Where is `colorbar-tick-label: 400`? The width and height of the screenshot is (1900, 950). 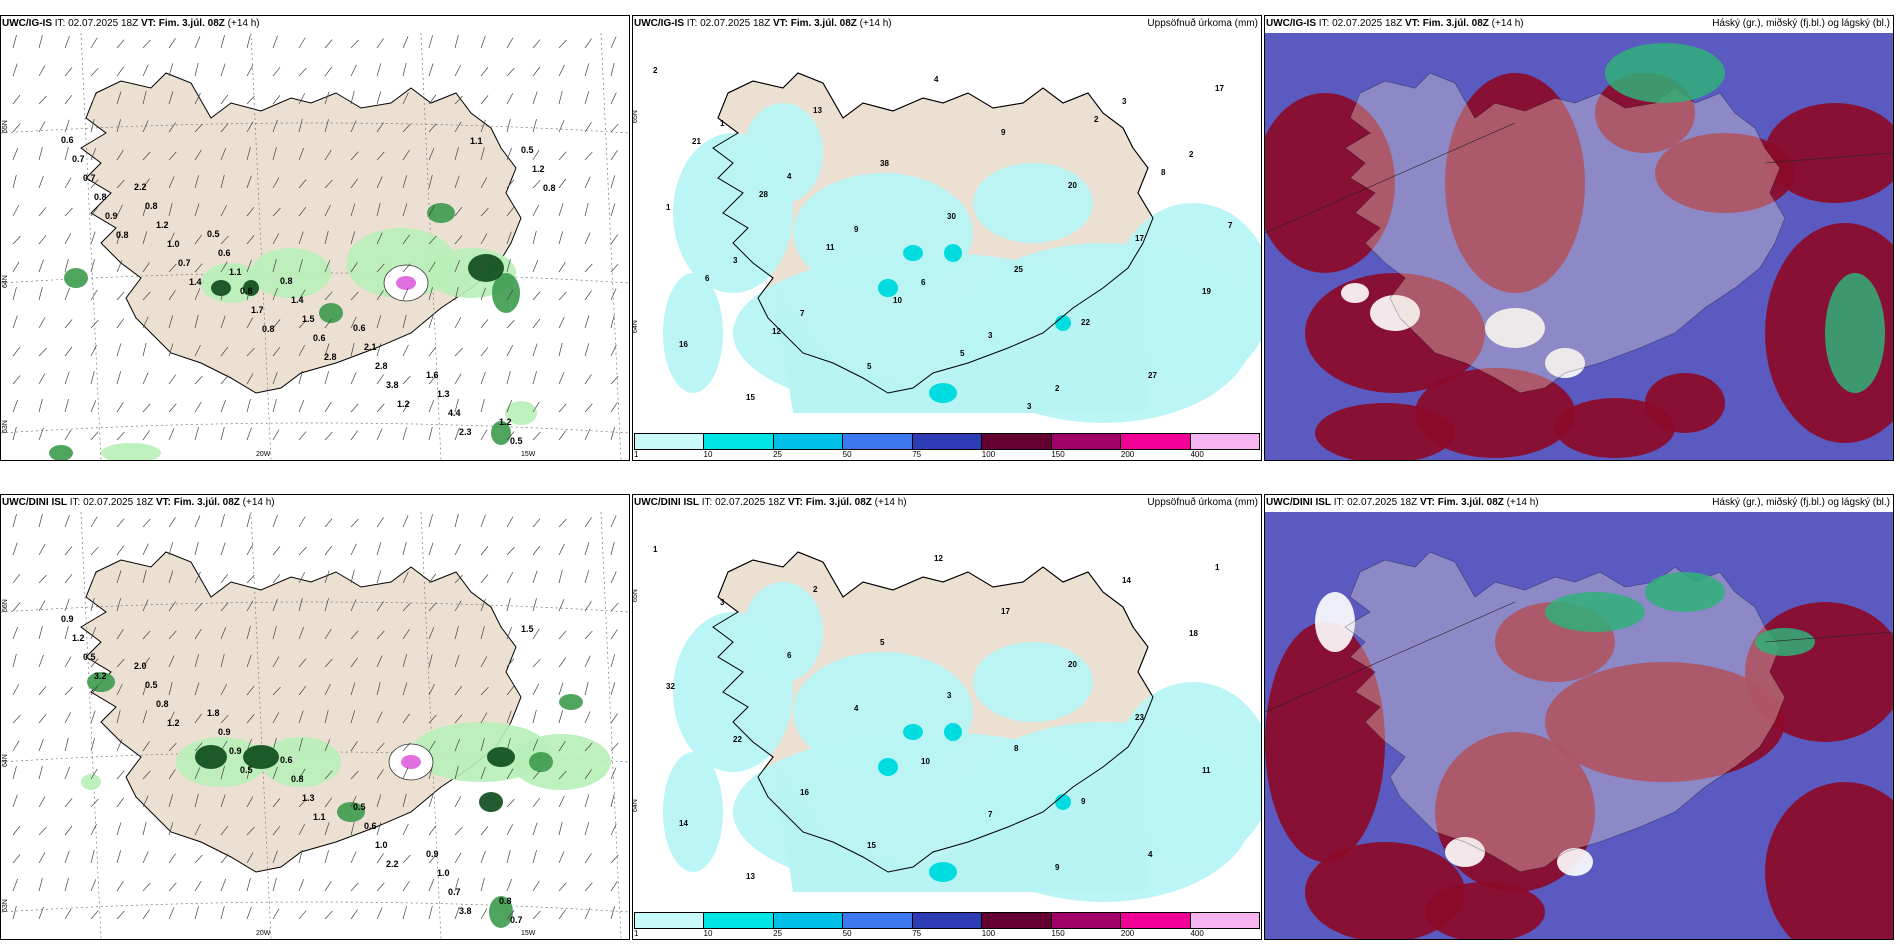
colorbar-tick-label: 400 is located at coordinates (1197, 933).